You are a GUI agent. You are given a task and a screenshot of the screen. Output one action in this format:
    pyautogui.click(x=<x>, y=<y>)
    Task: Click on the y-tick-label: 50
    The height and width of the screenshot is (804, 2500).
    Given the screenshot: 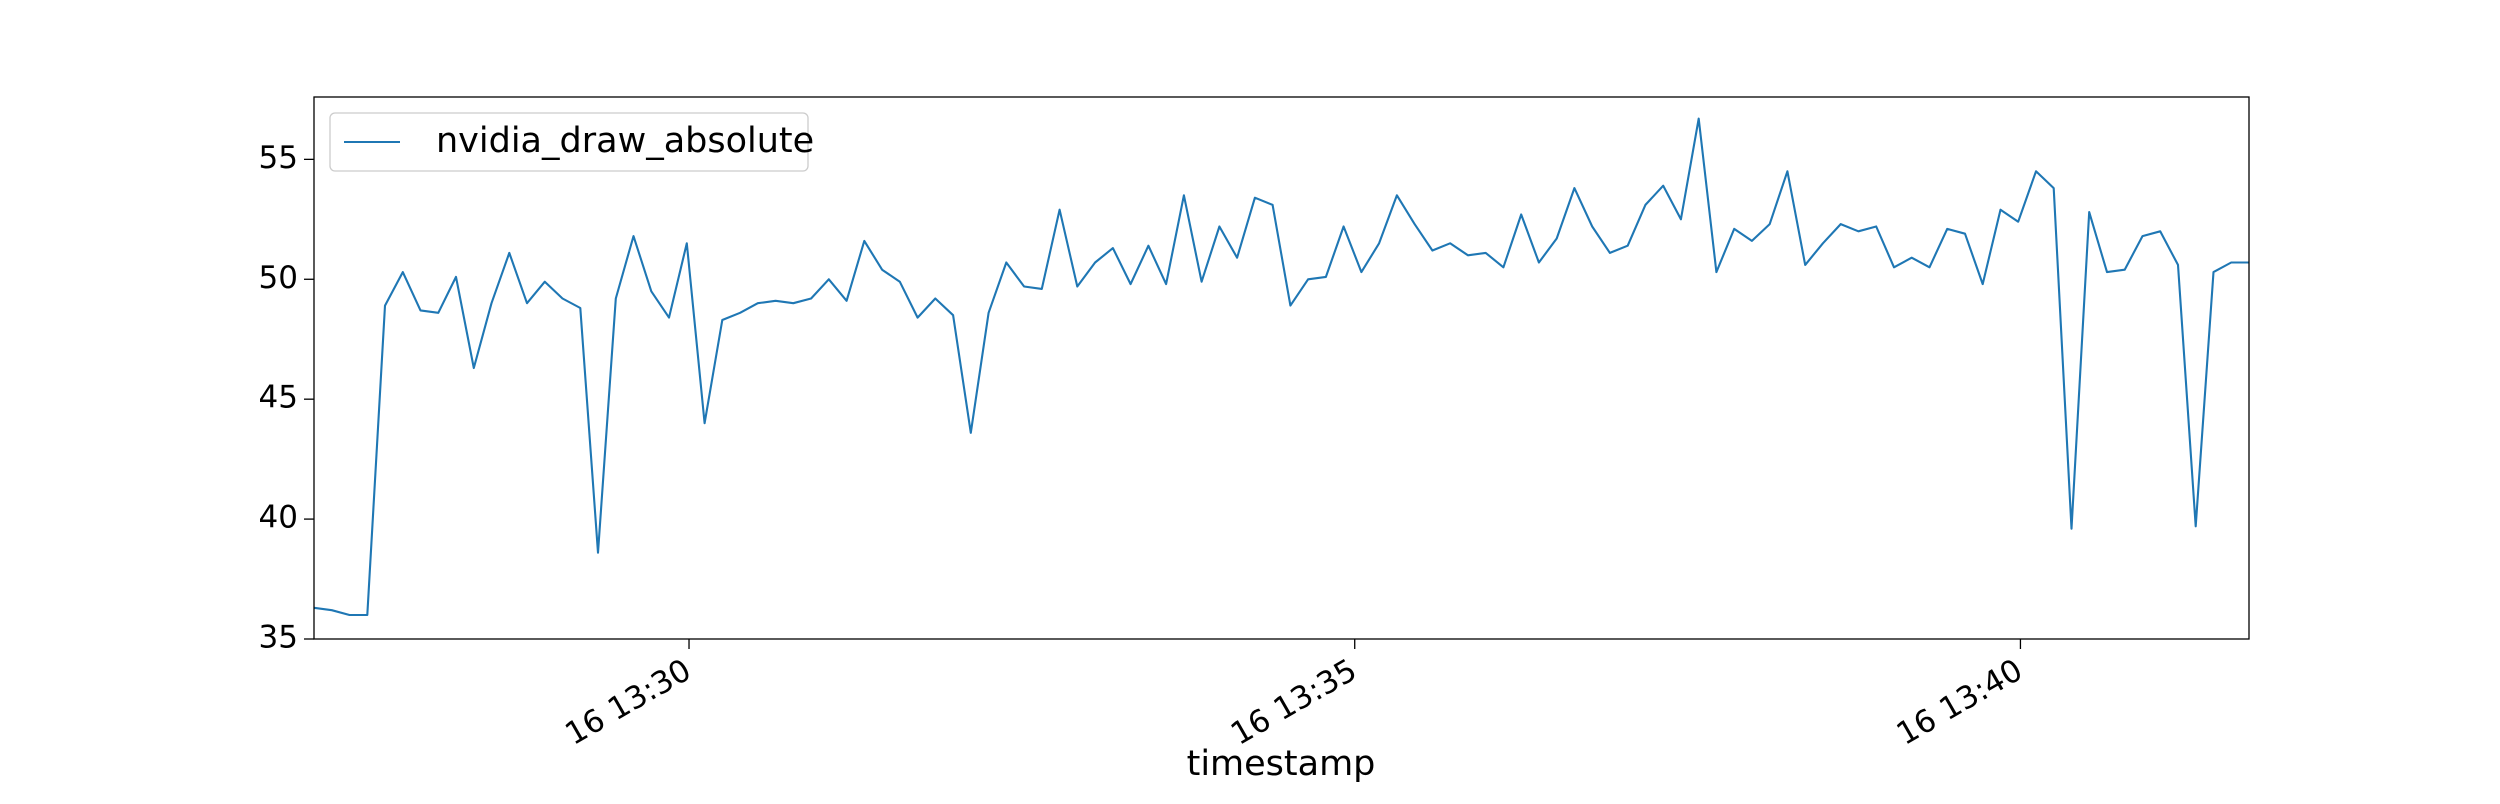 What is the action you would take?
    pyautogui.click(x=278, y=278)
    